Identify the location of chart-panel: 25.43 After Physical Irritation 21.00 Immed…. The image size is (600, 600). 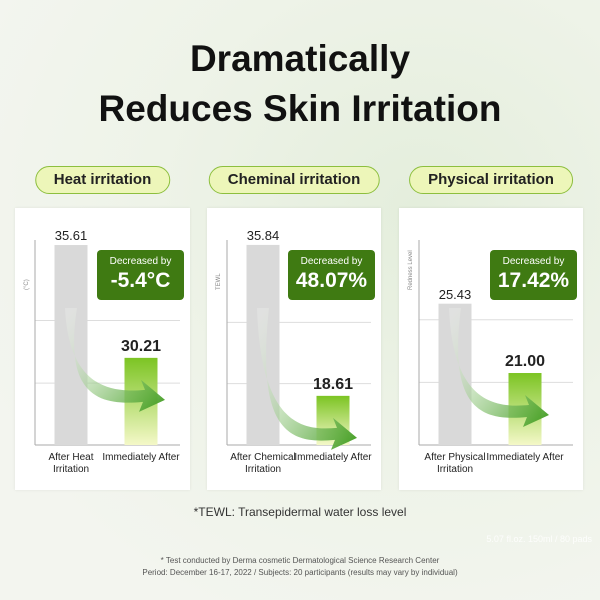
(491, 349).